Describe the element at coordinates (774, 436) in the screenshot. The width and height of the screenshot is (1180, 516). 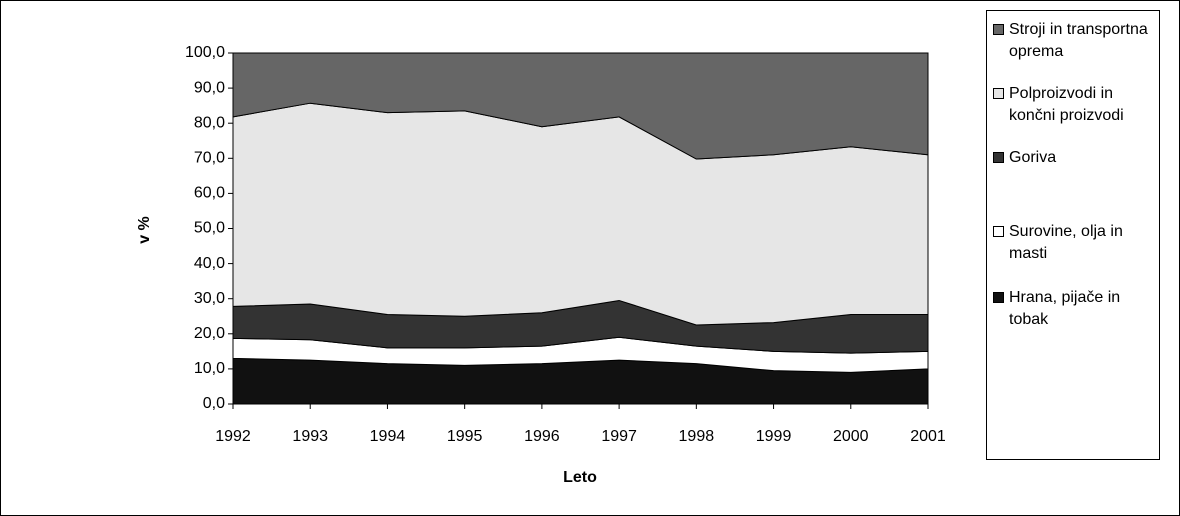
I see `x-tick-label: 1999` at that location.